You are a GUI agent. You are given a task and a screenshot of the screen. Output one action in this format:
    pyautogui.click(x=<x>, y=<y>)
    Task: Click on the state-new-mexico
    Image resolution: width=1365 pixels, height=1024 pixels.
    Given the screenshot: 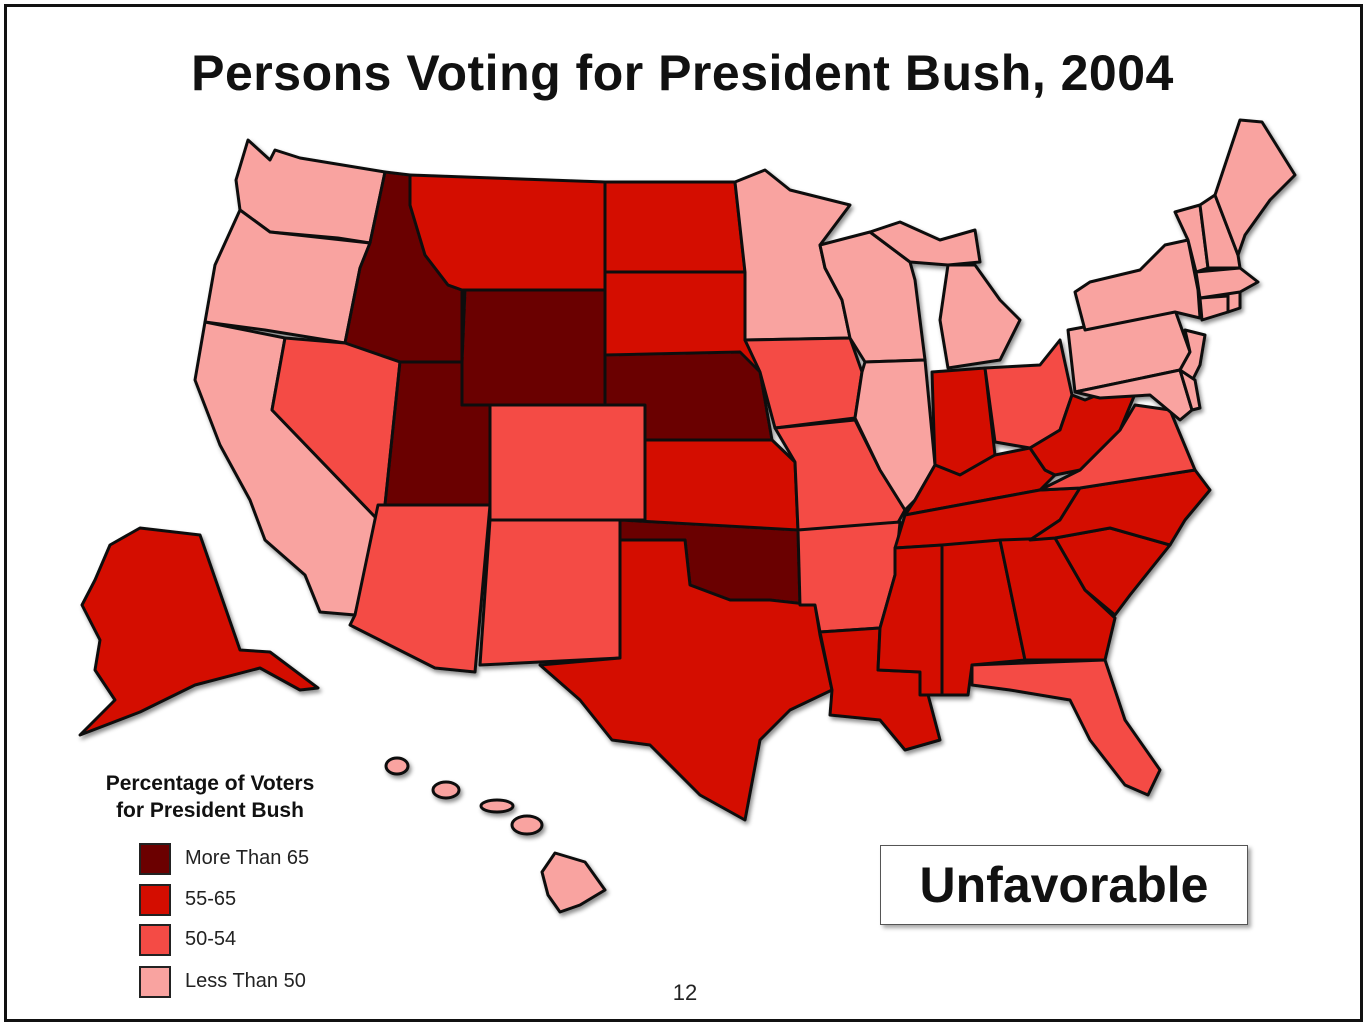 What is the action you would take?
    pyautogui.click(x=550, y=592)
    